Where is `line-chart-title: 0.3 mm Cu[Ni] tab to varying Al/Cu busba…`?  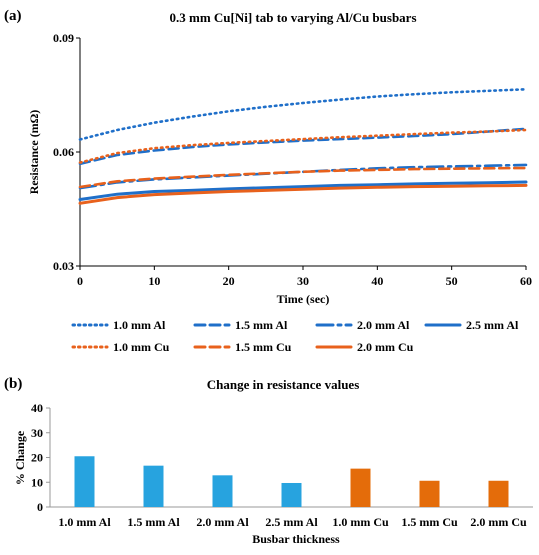 line-chart-title: 0.3 mm Cu[Ni] tab to varying Al/Cu busba… is located at coordinates (292, 17).